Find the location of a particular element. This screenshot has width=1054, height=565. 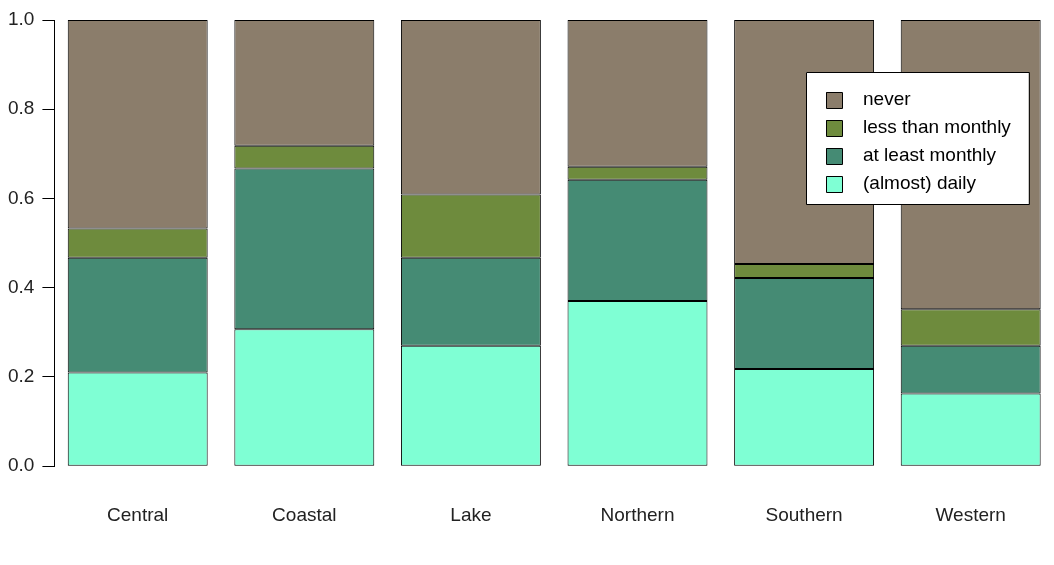

y-tick-label: 0.6 is located at coordinates (21, 197).